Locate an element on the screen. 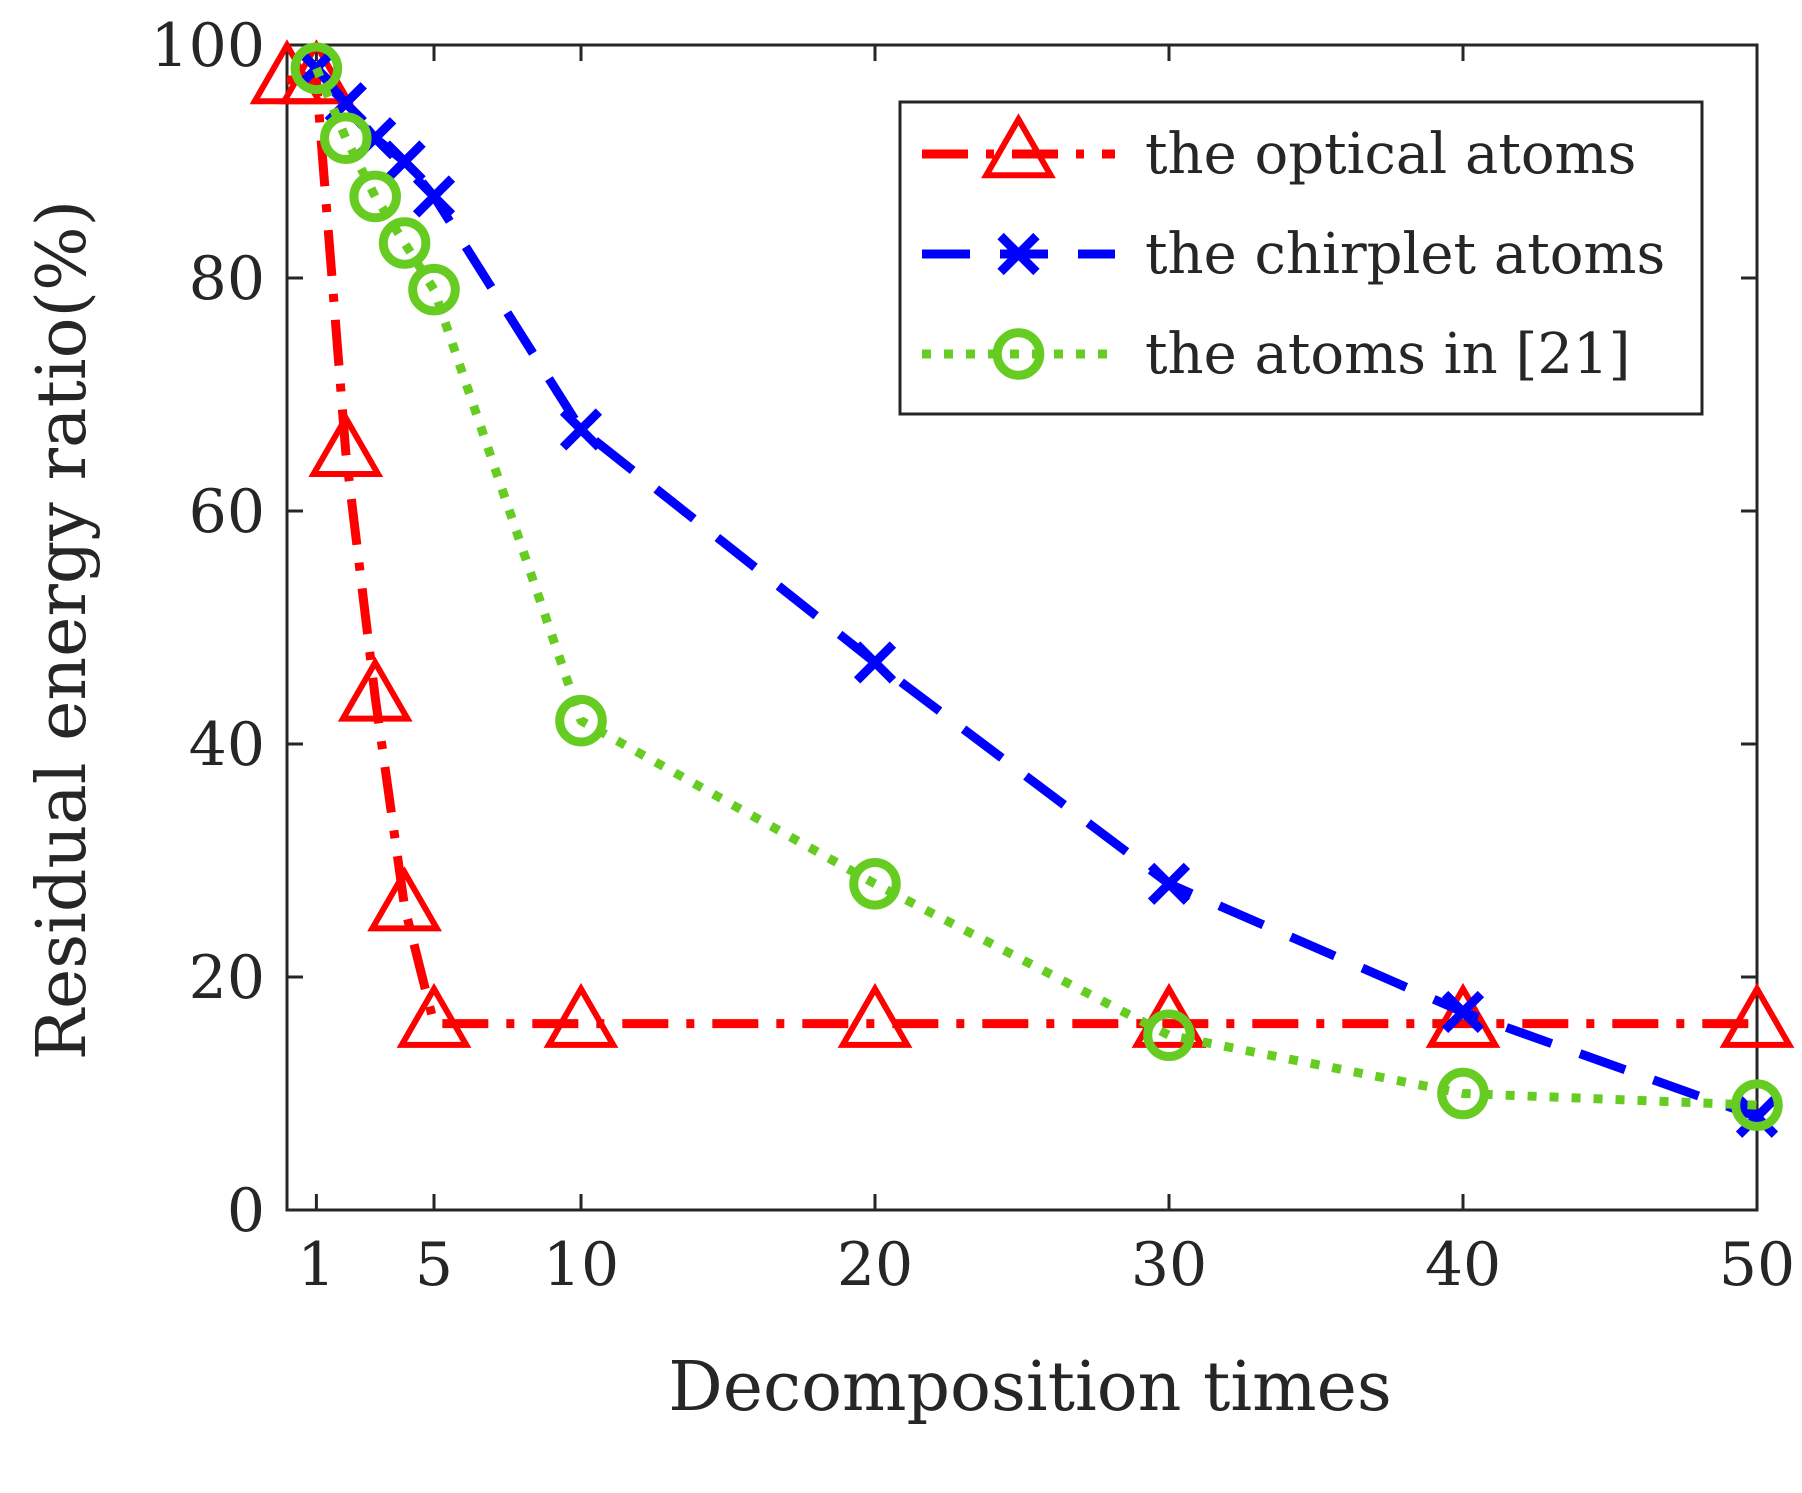  x-axis-label: Decomposition times is located at coordinates (1030, 1387).